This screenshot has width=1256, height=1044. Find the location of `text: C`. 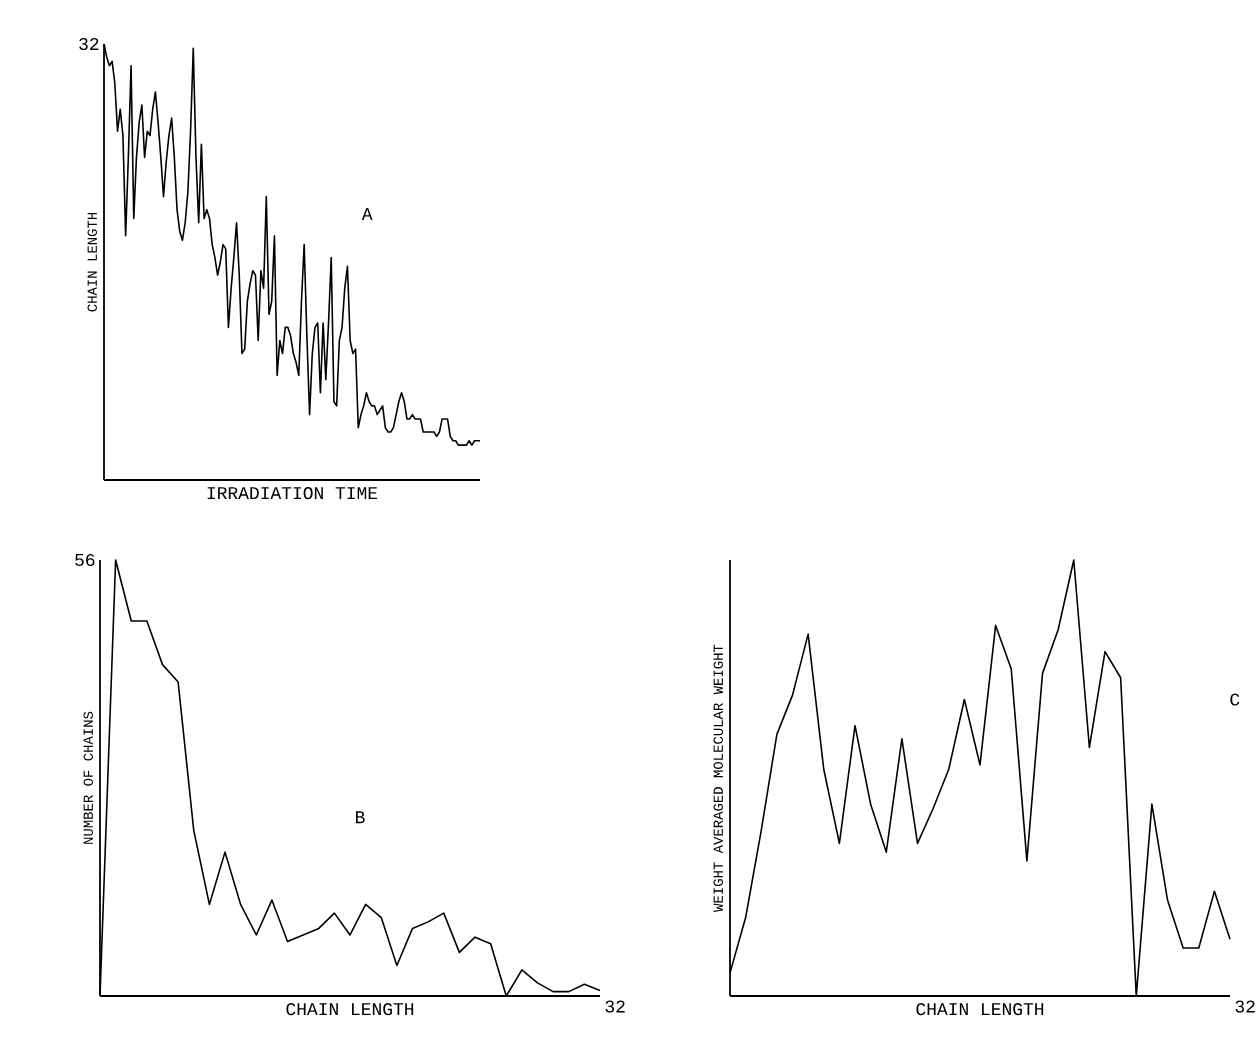

text: C is located at coordinates (1235, 699).